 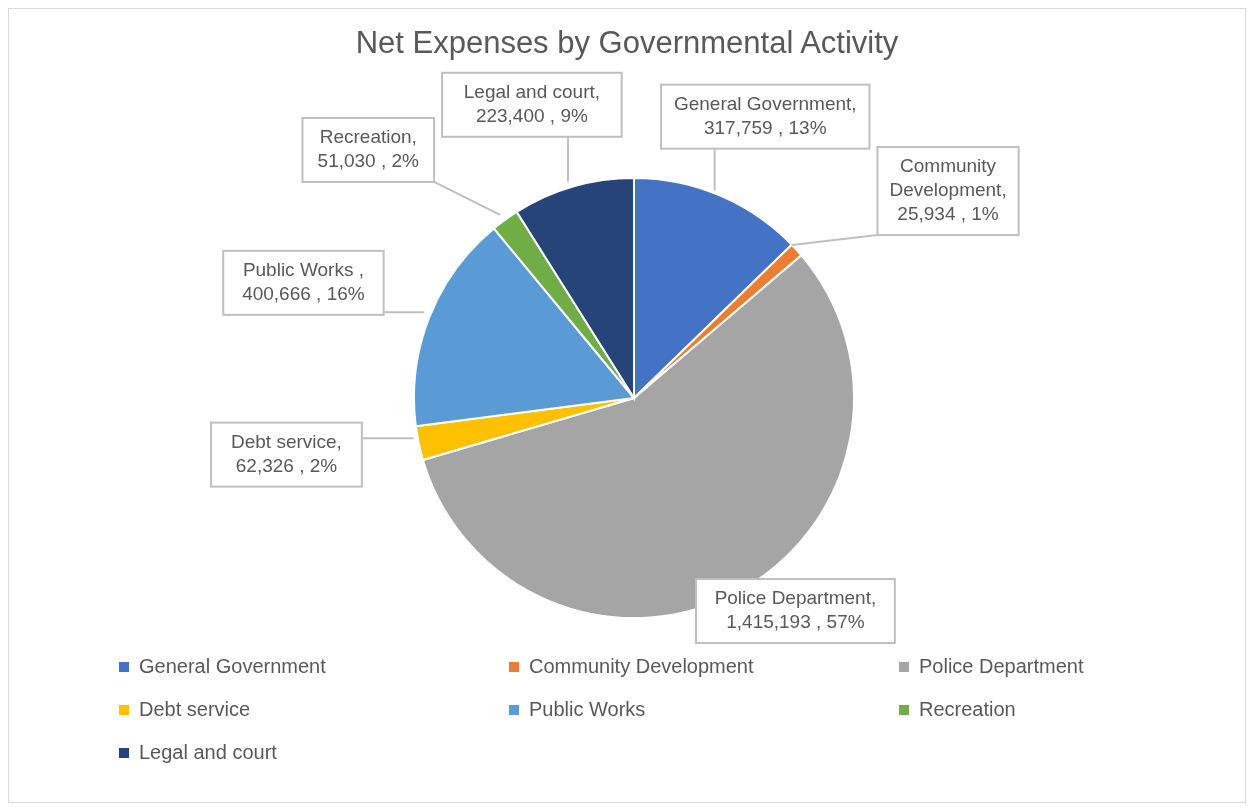 I want to click on legend-label: Recreation, so click(x=967, y=709).